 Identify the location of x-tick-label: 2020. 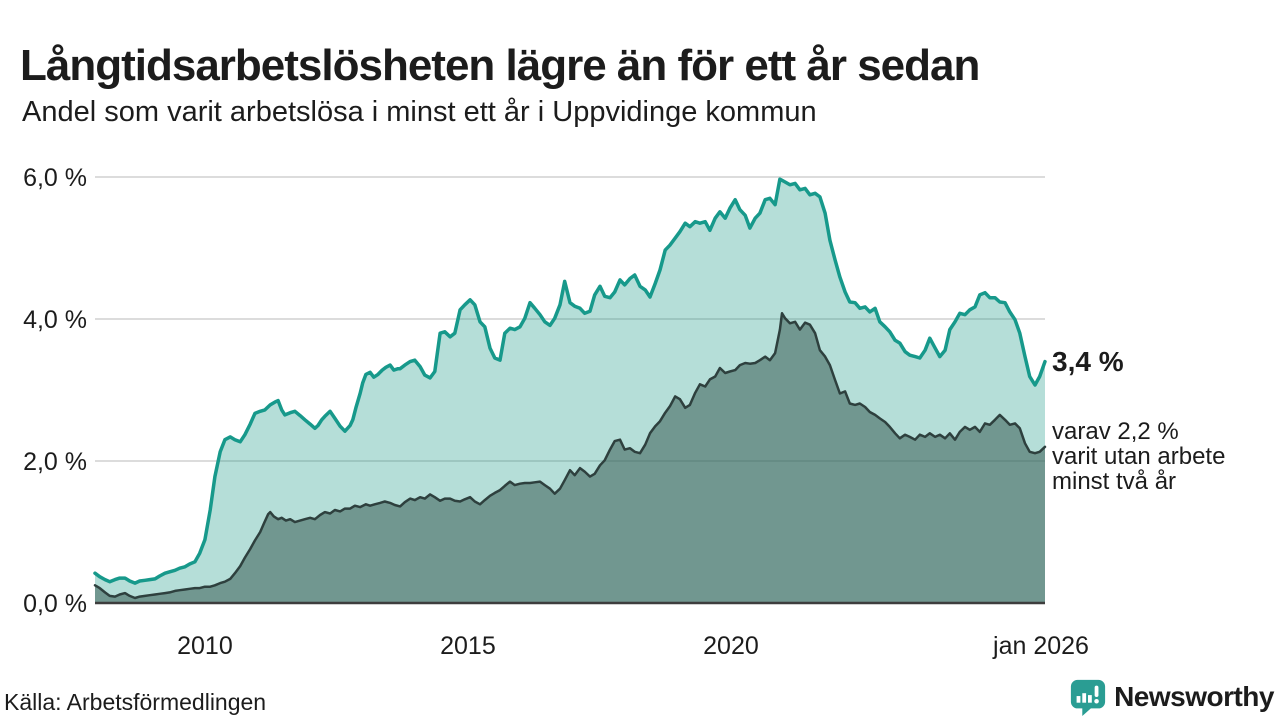
(731, 646).